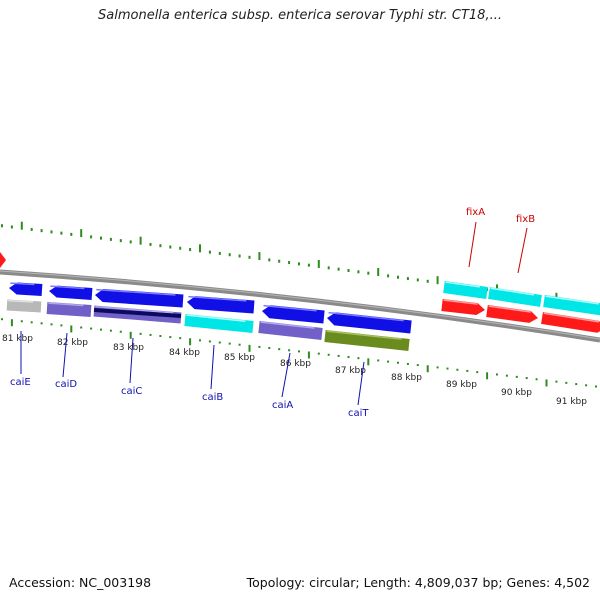  What do you see at coordinates (20, 359) in the screenshot?
I see `gene-label-caiE: caiE` at bounding box center [20, 359].